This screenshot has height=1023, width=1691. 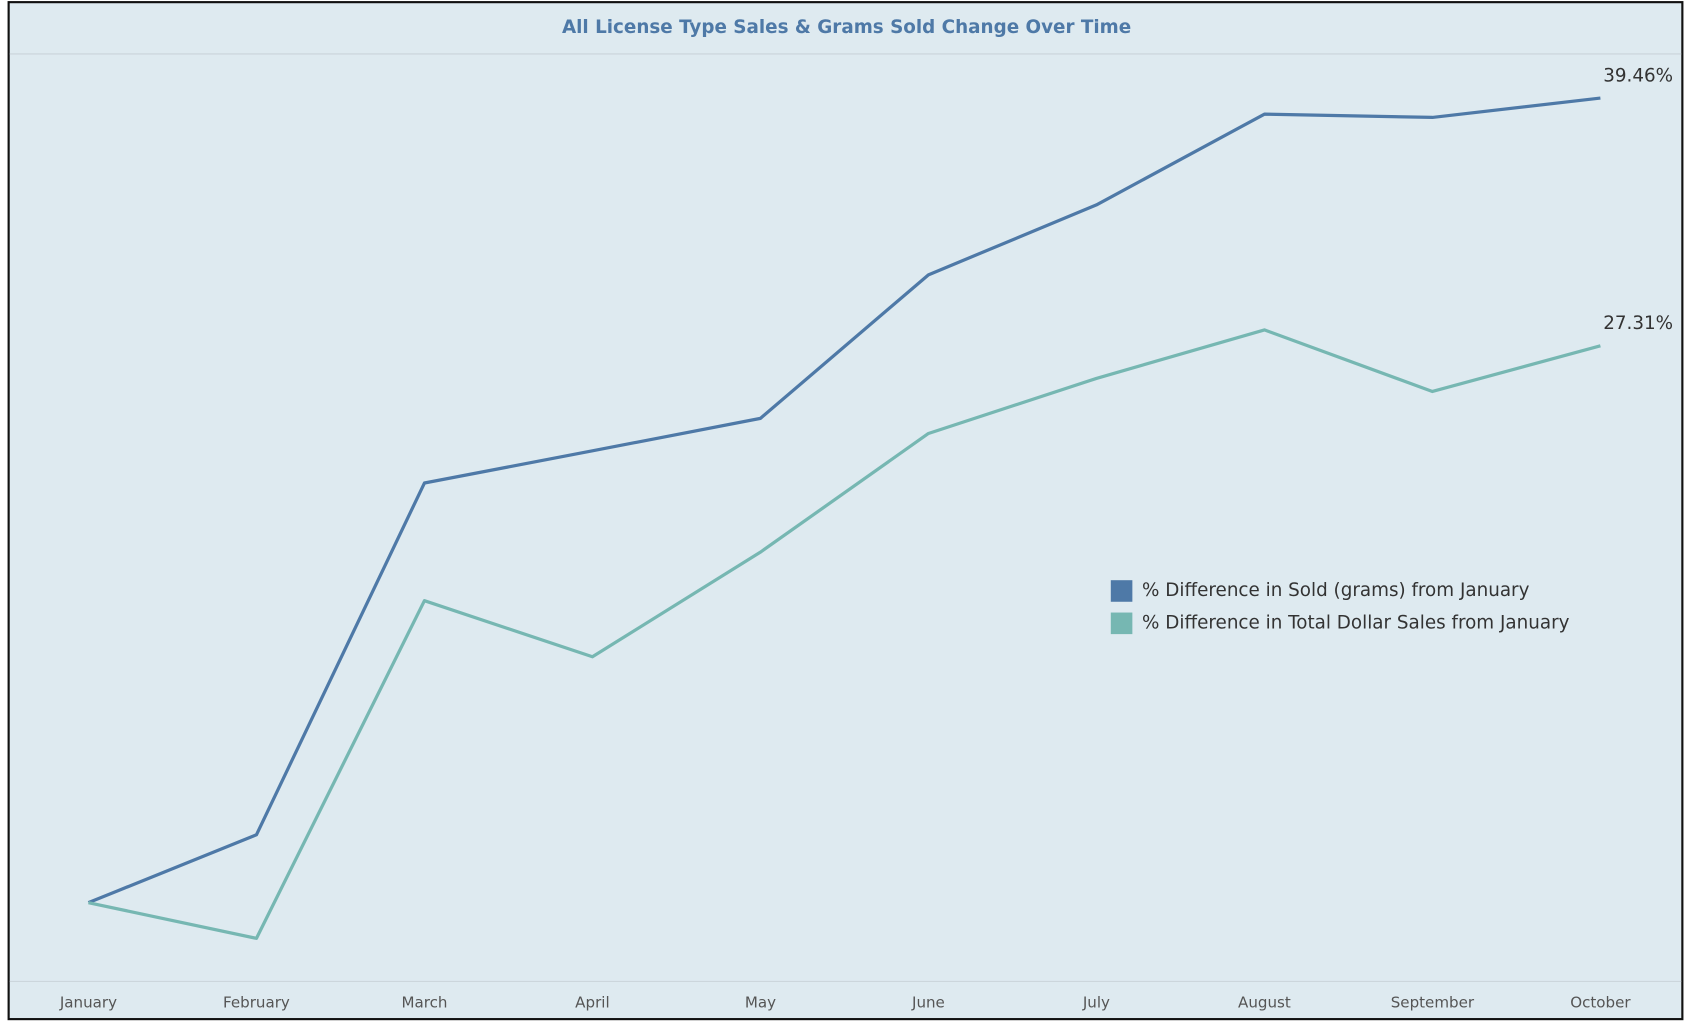 What do you see at coordinates (592, 1002) in the screenshot?
I see `x-tick-label: April` at bounding box center [592, 1002].